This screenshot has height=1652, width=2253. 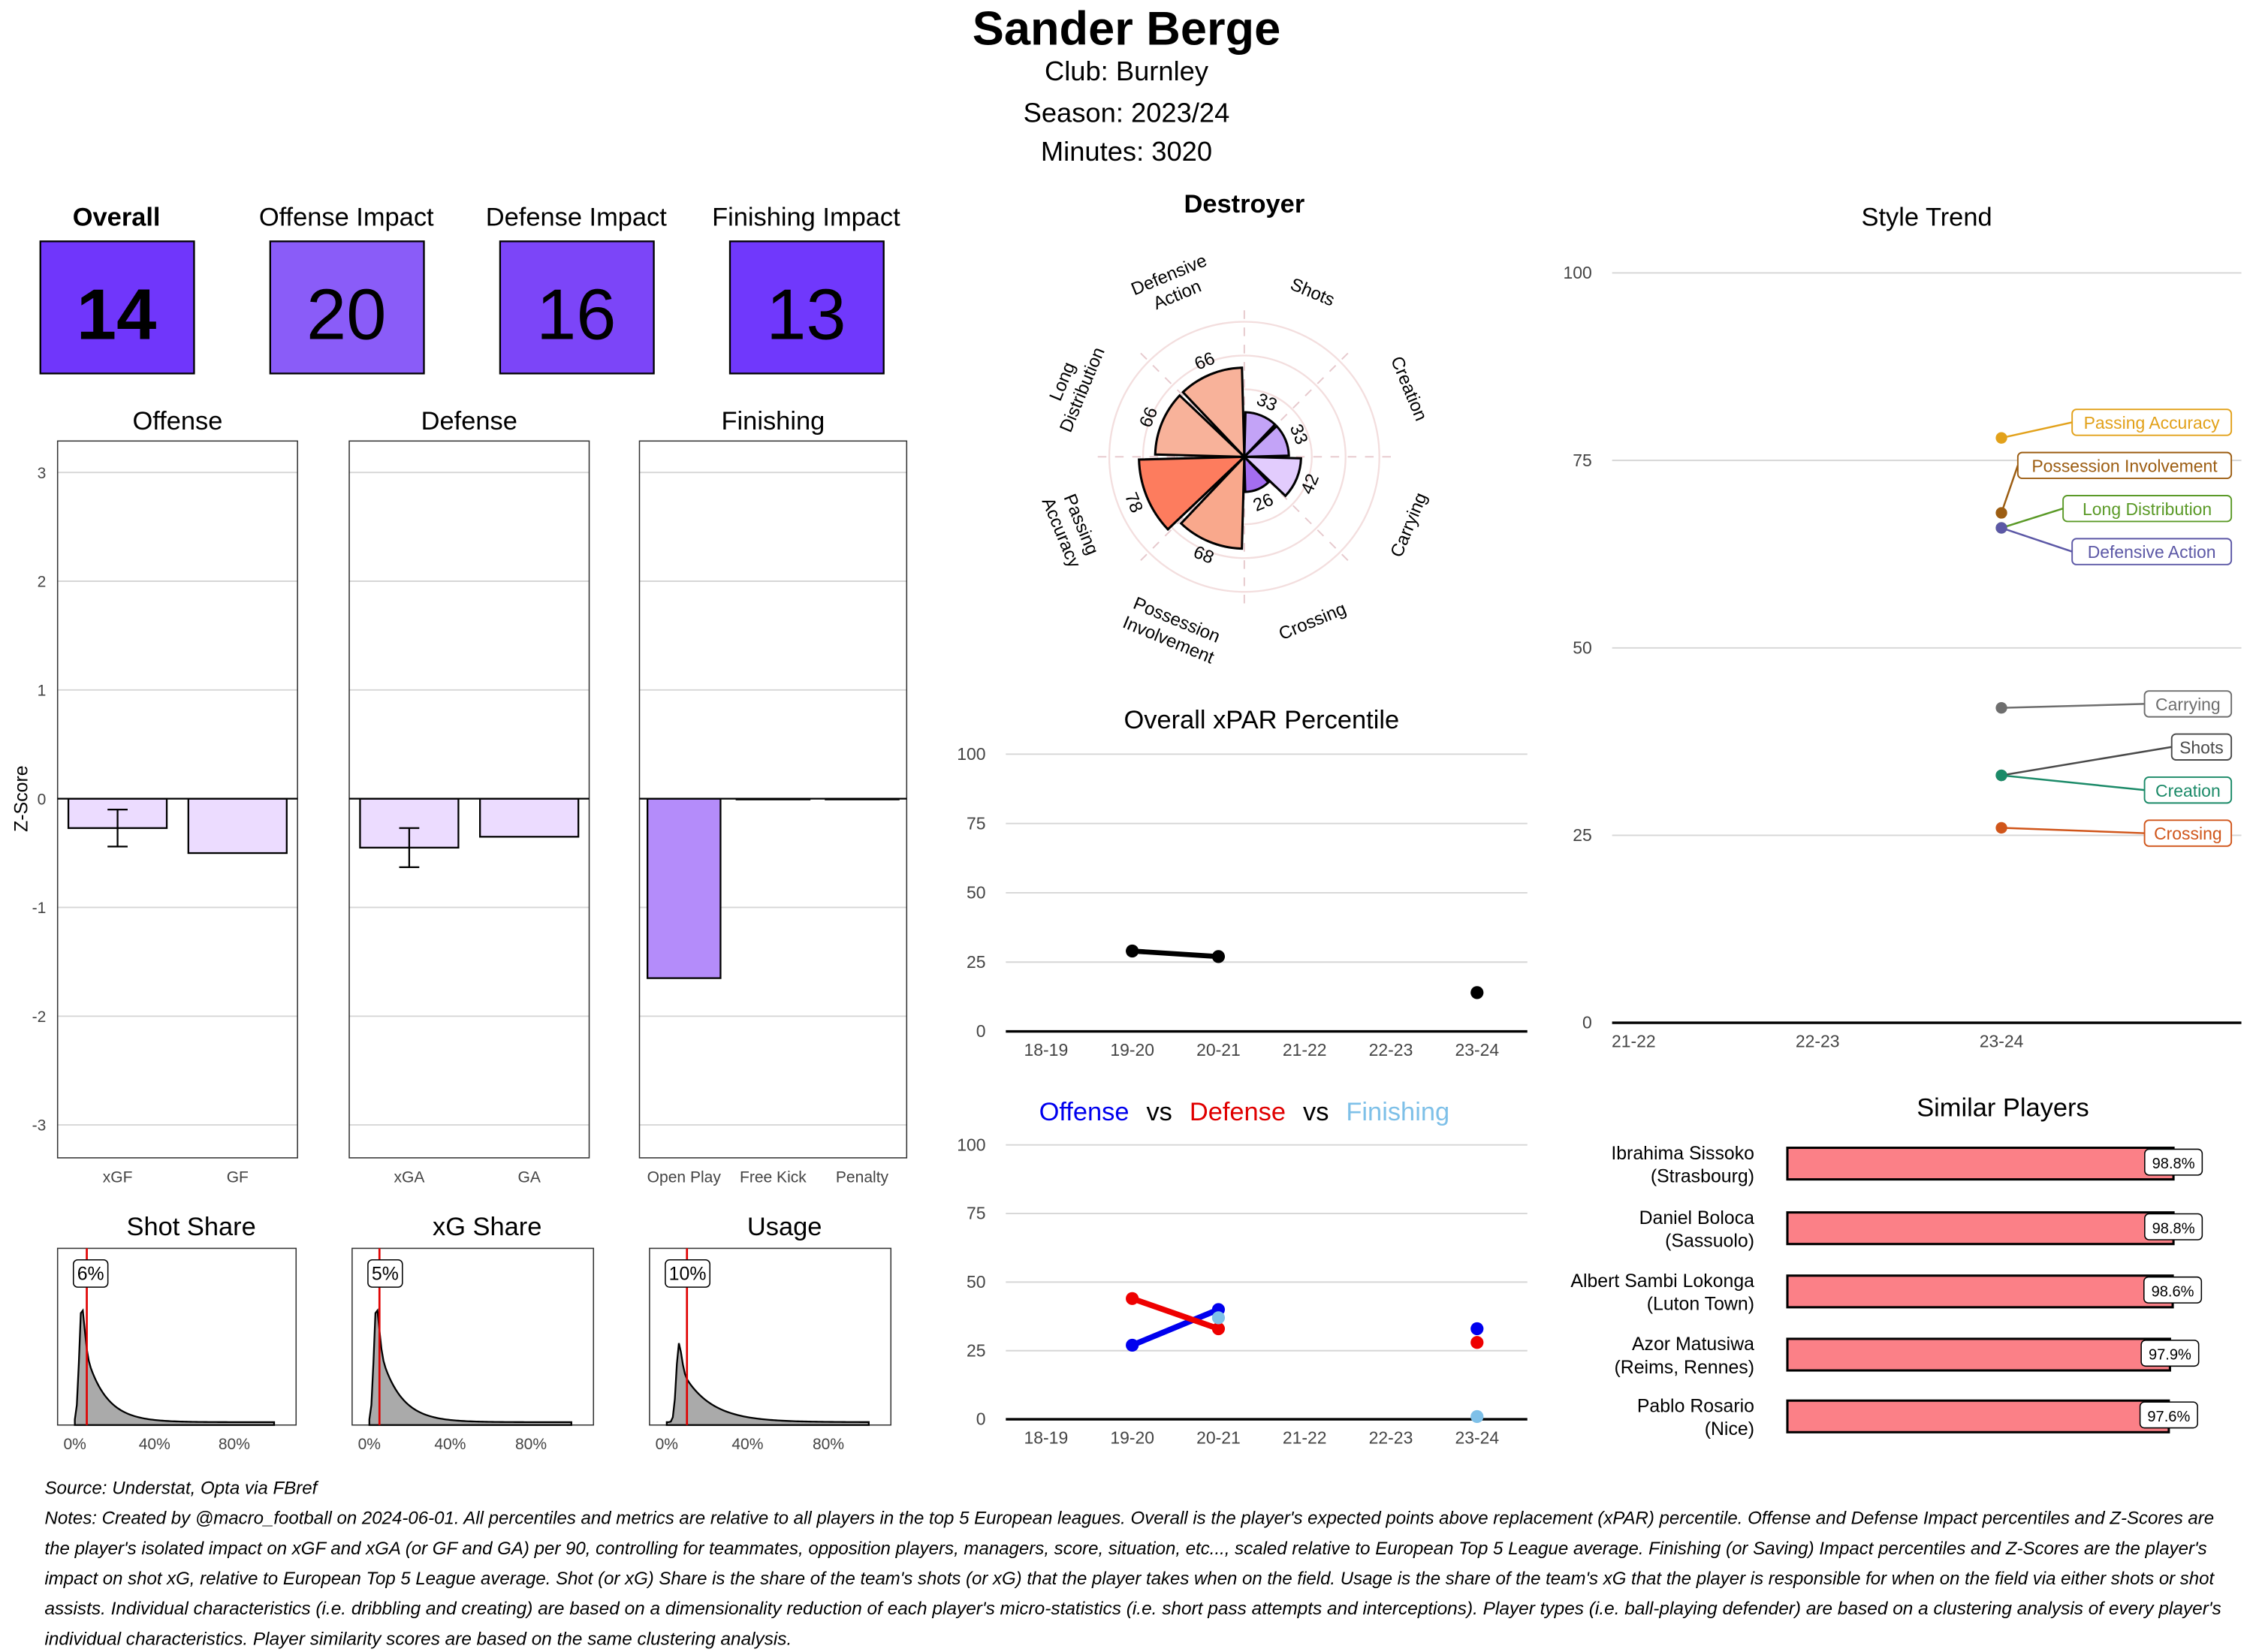 I want to click on radial-gridline, so click(x=1244, y=457).